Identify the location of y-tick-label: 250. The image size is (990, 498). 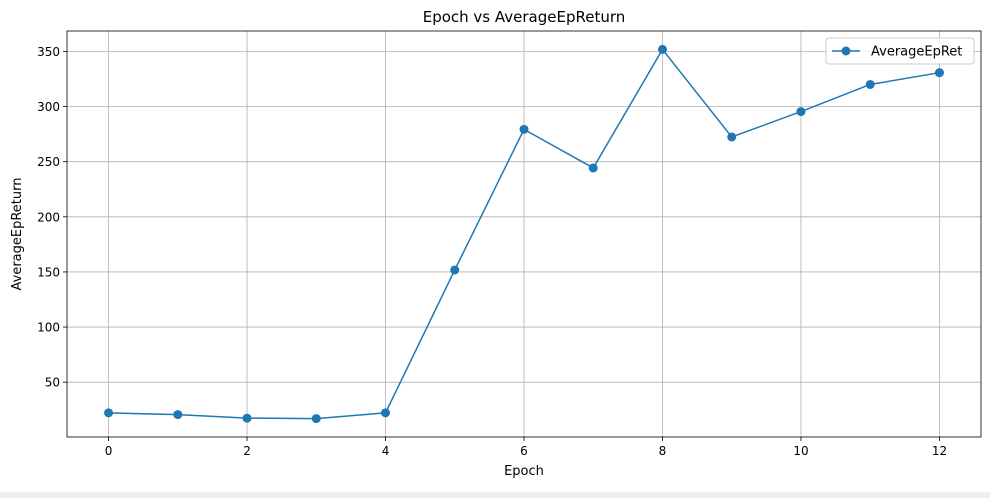
(48, 162).